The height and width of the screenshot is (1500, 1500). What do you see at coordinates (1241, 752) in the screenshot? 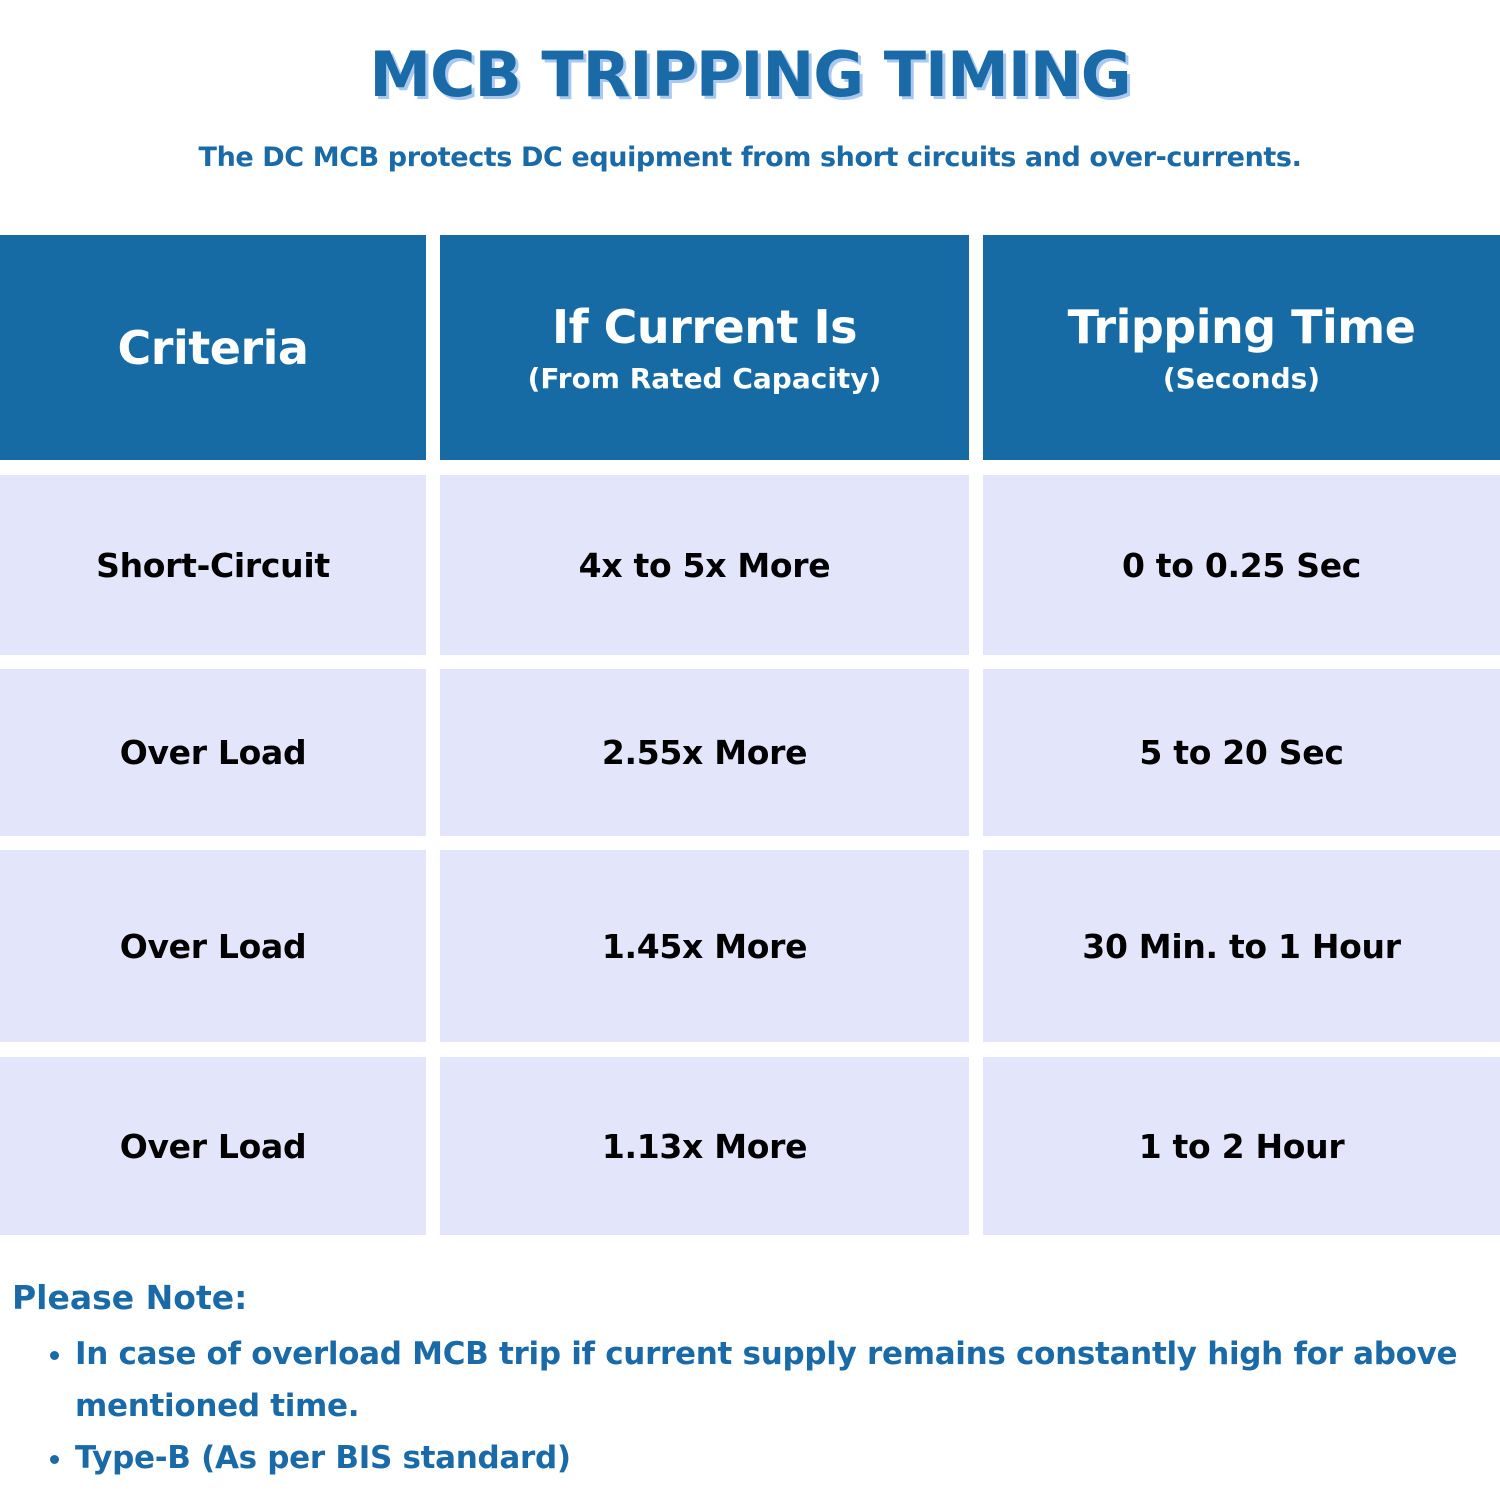
I see `table-cell: 5 to 20 Sec` at bounding box center [1241, 752].